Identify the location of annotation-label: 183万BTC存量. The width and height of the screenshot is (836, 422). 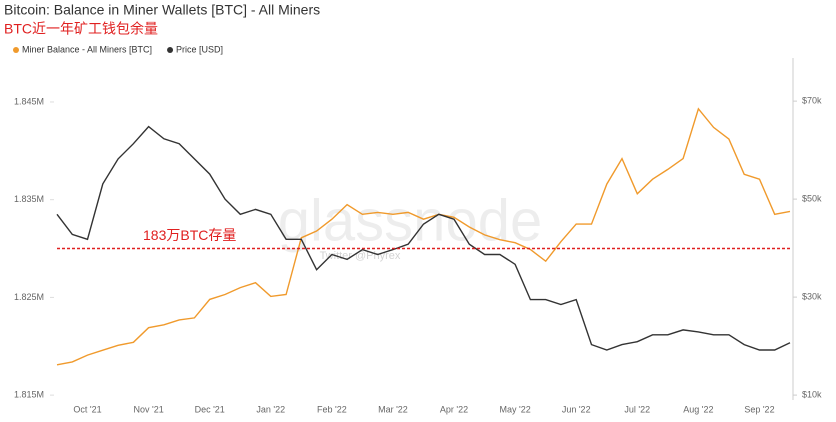
(189, 235).